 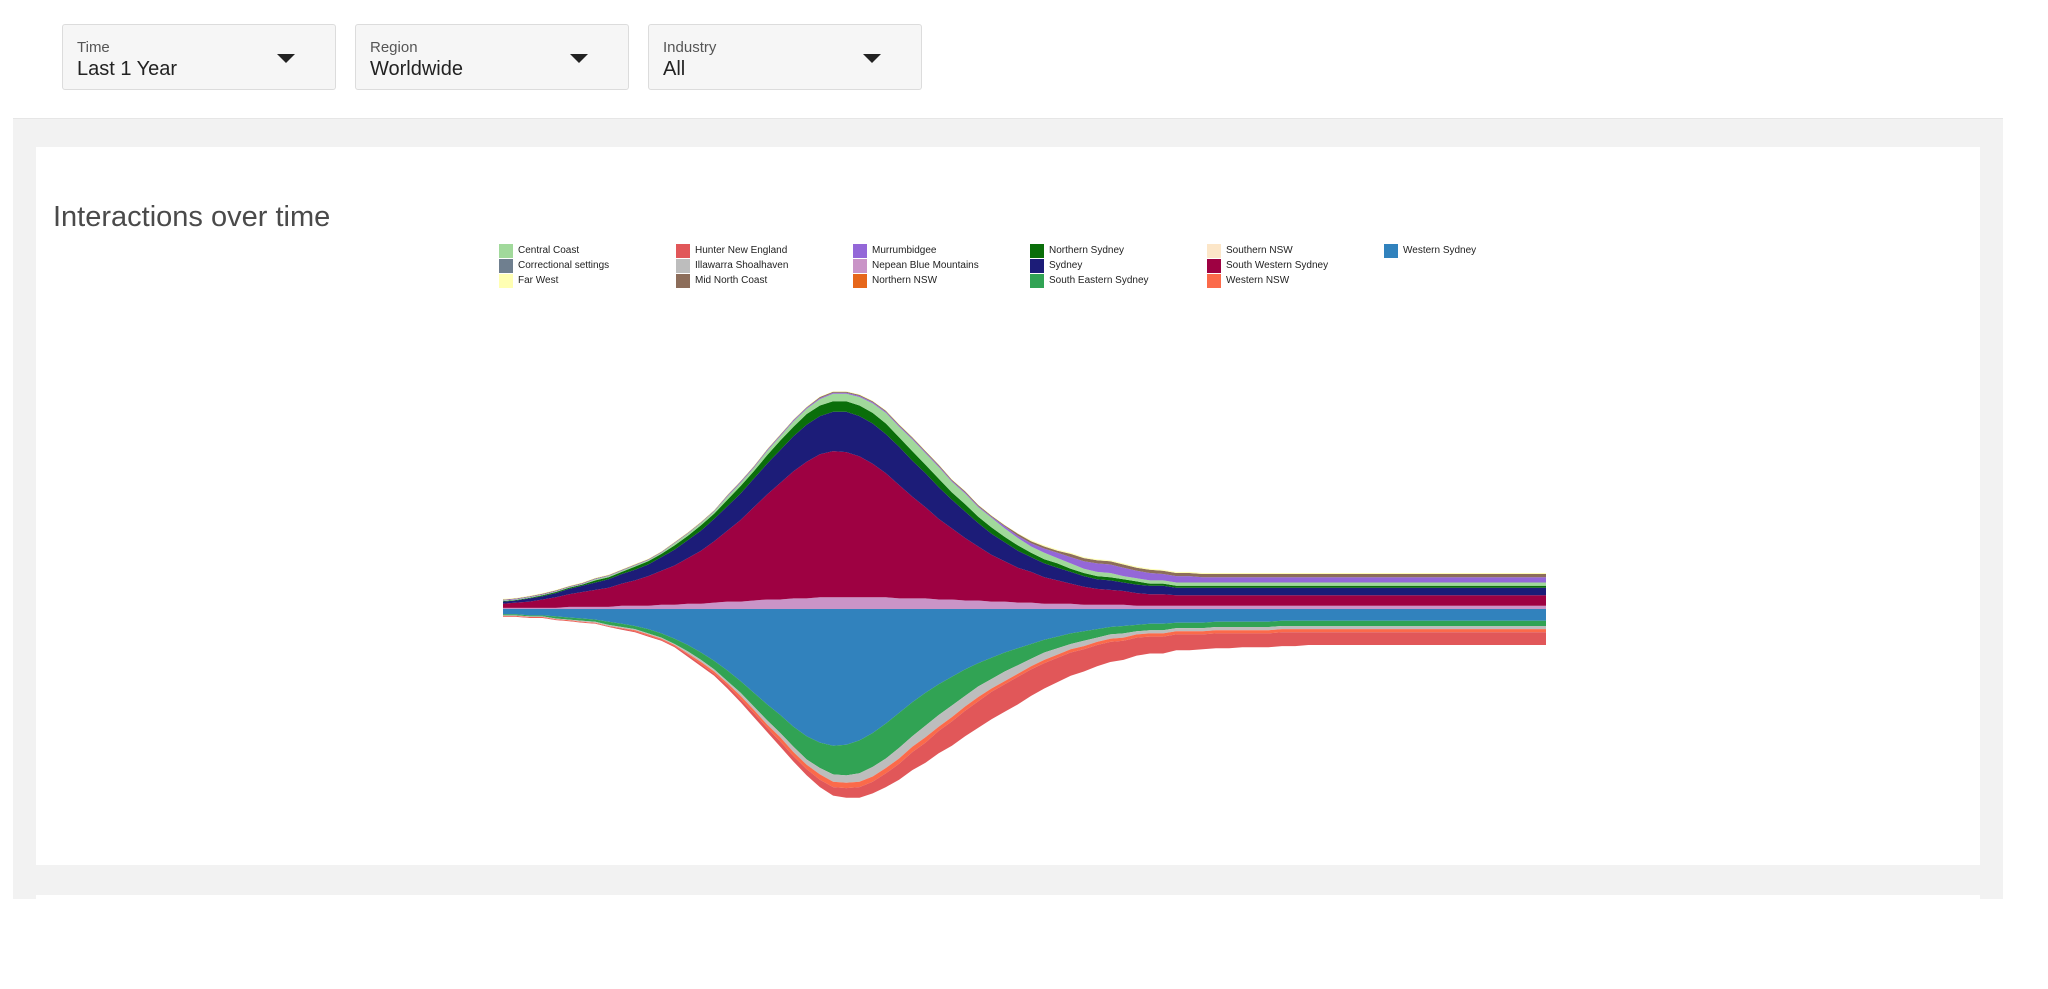 What do you see at coordinates (549, 250) in the screenshot?
I see `legend-label: Central Coast` at bounding box center [549, 250].